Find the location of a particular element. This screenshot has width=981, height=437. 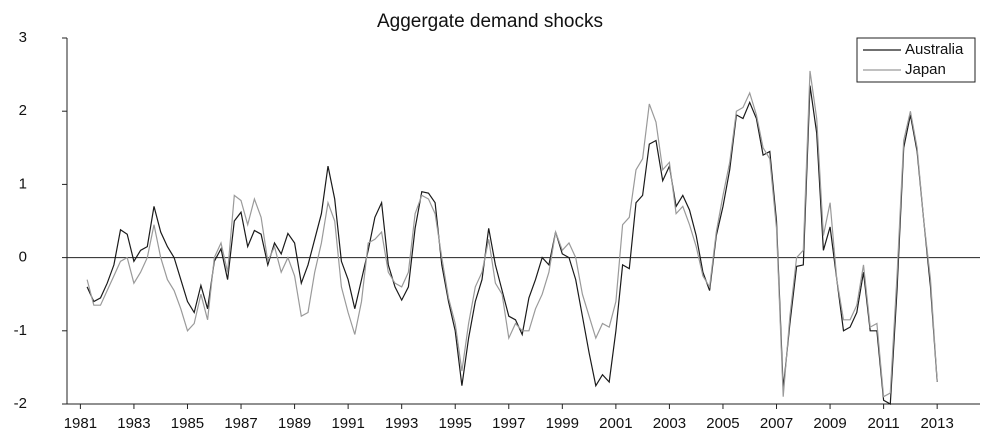

chart-title: Aggergate demand shocks is located at coordinates (490, 21).